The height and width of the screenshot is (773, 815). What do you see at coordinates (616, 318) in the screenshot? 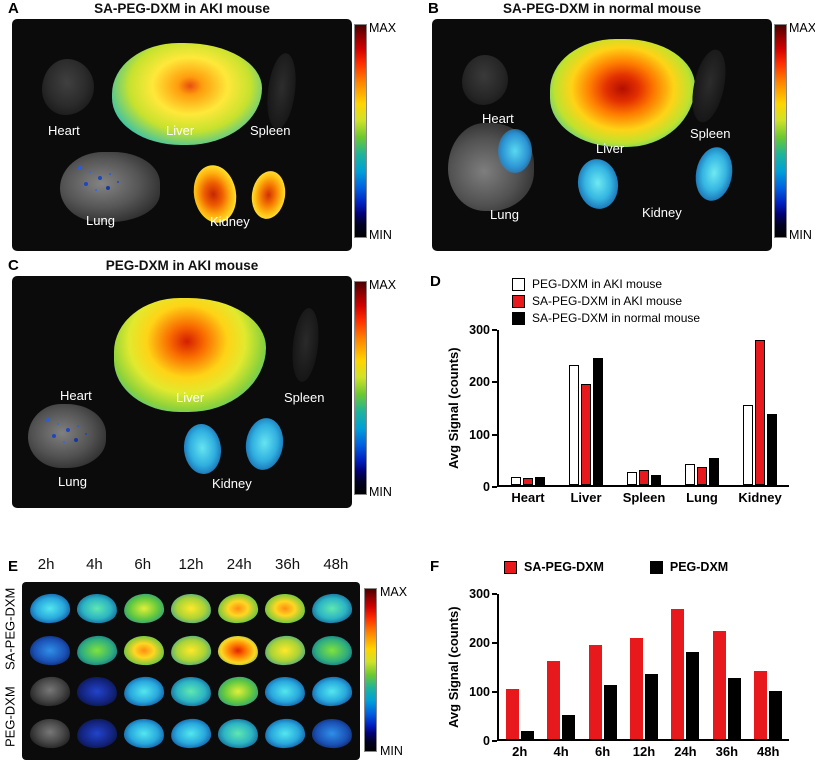
I see `legend-label: SA-PEG-DXM in normal mouse` at bounding box center [616, 318].